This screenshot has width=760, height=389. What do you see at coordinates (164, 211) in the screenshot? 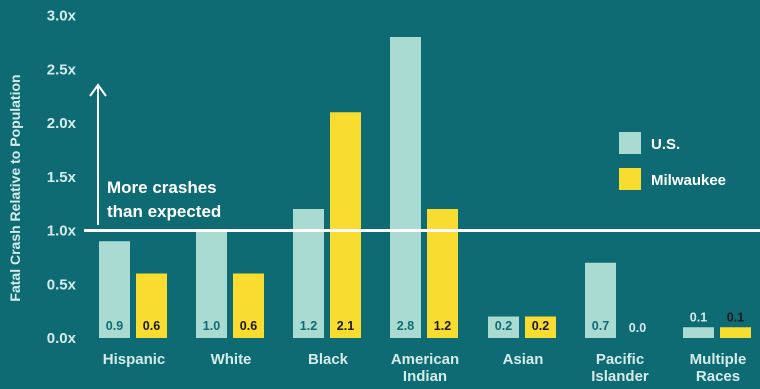
I see `annotation-text: than expected` at bounding box center [164, 211].